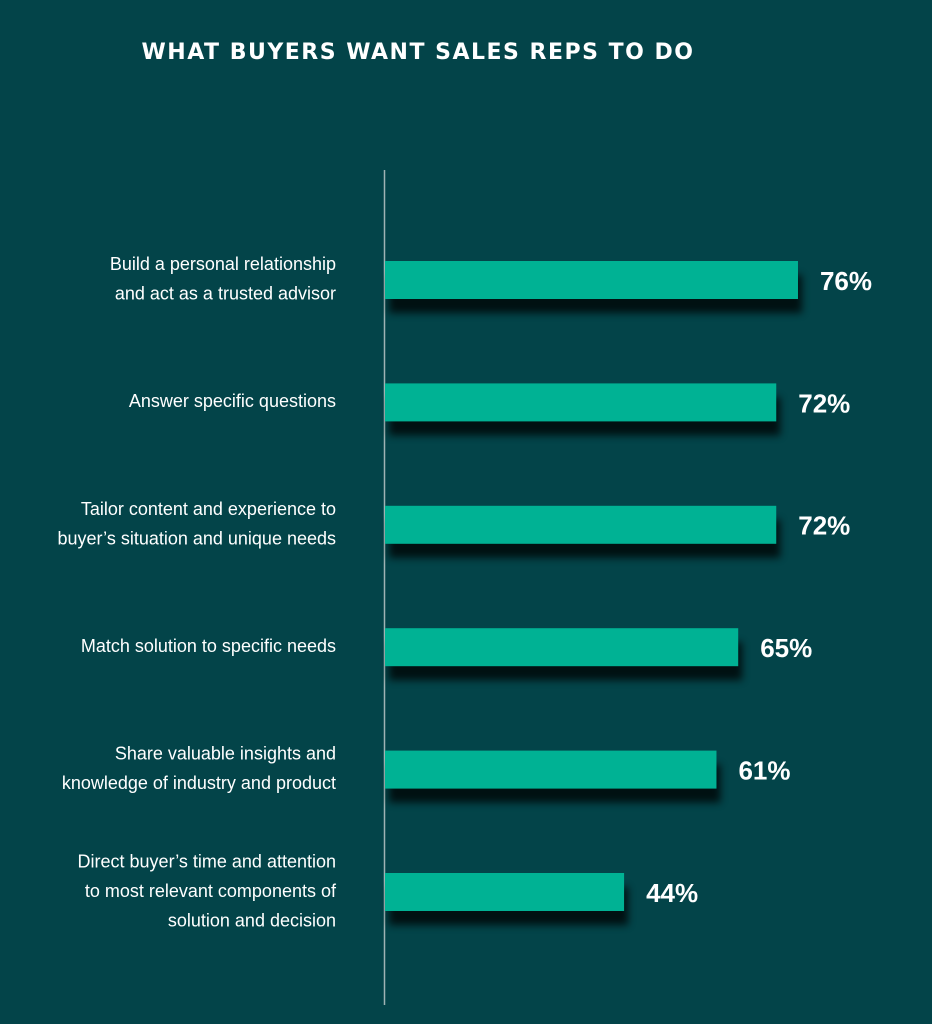  I want to click on category-label: solution and decision, so click(252, 920).